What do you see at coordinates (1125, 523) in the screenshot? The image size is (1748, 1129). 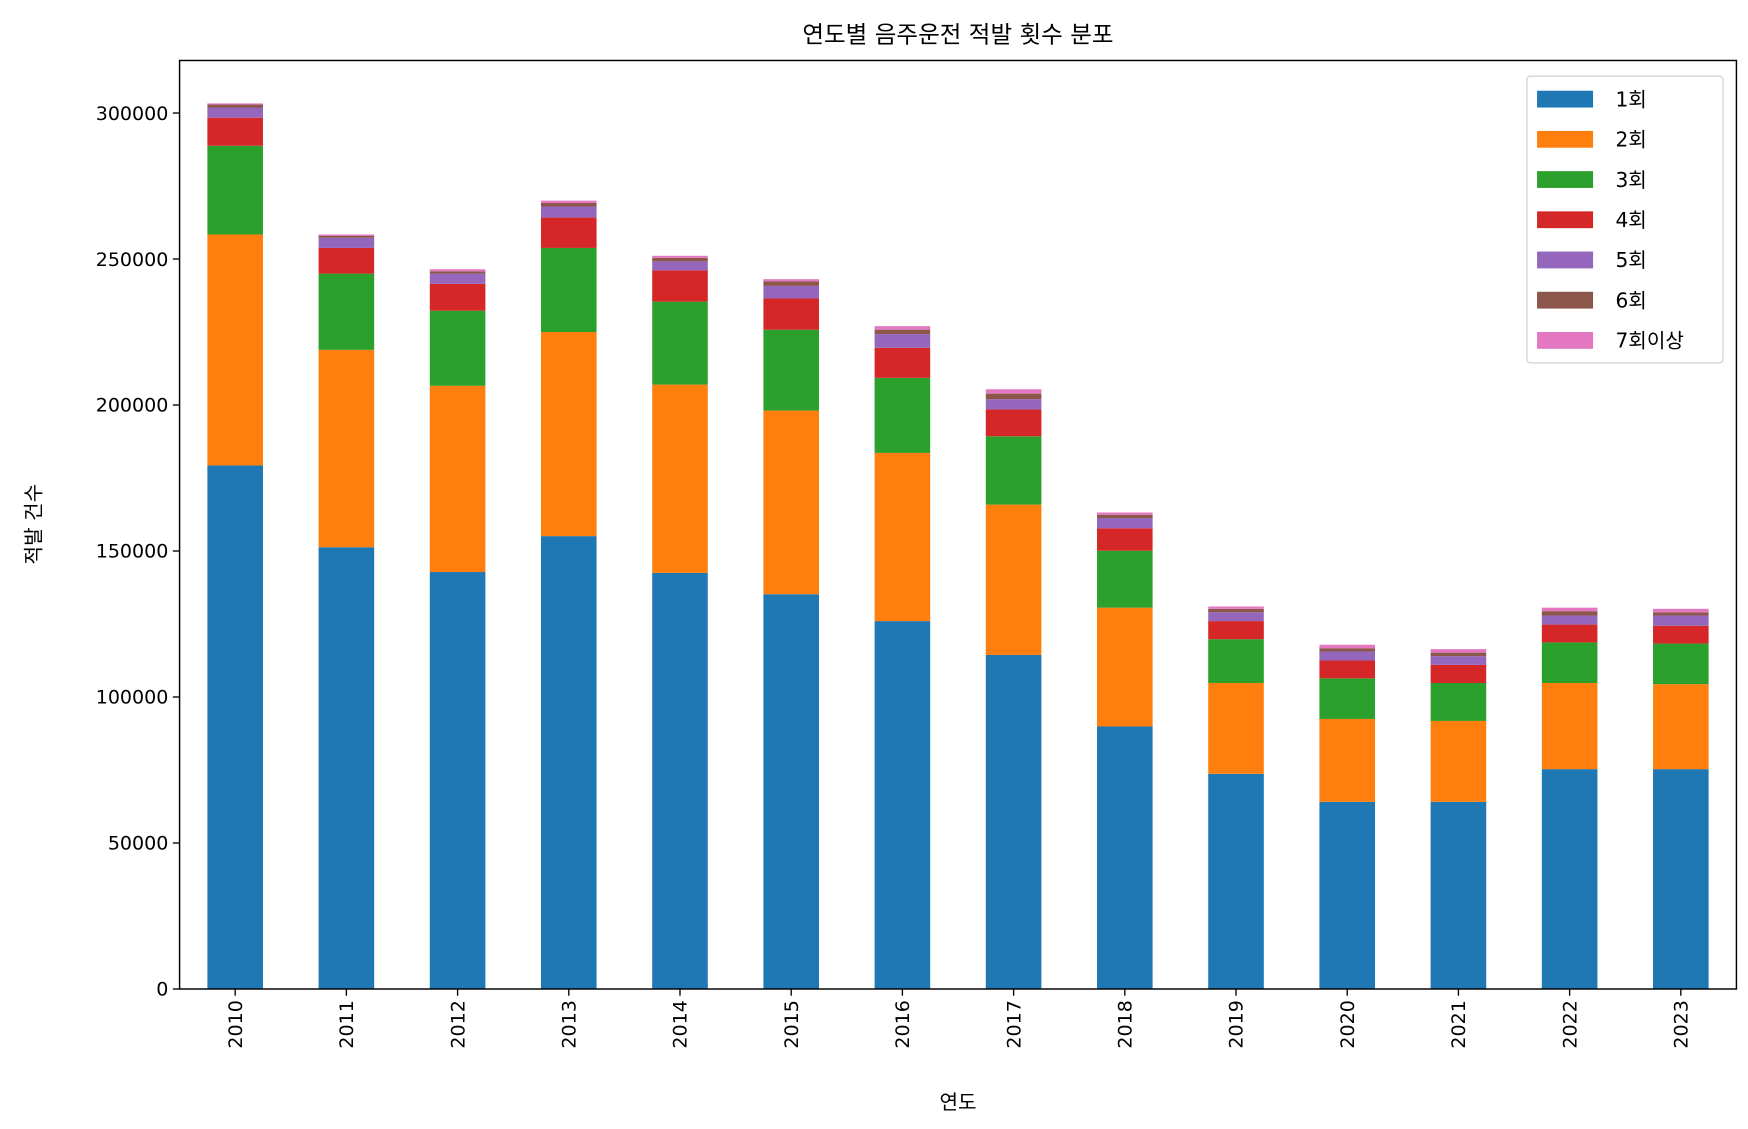 I see `bar-segment-2018-s5` at bounding box center [1125, 523].